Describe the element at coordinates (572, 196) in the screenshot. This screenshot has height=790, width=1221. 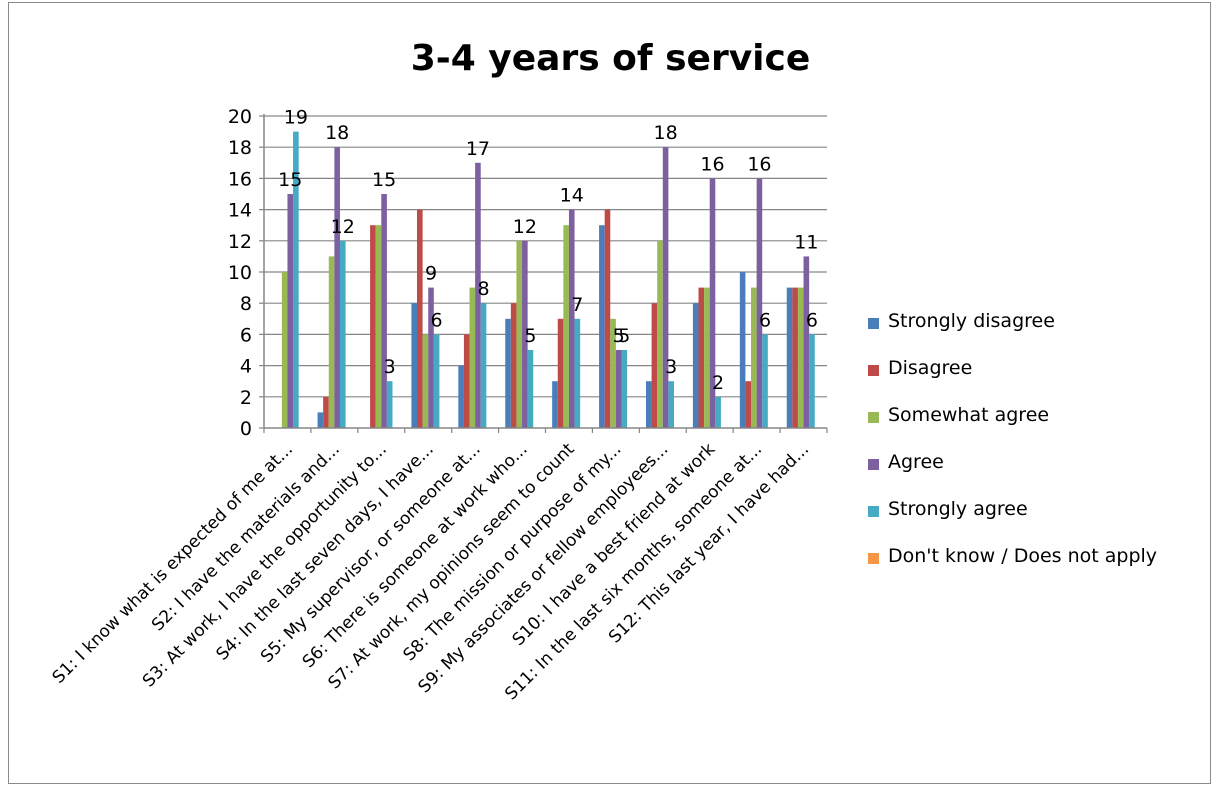
I see `data-label: 14` at that location.